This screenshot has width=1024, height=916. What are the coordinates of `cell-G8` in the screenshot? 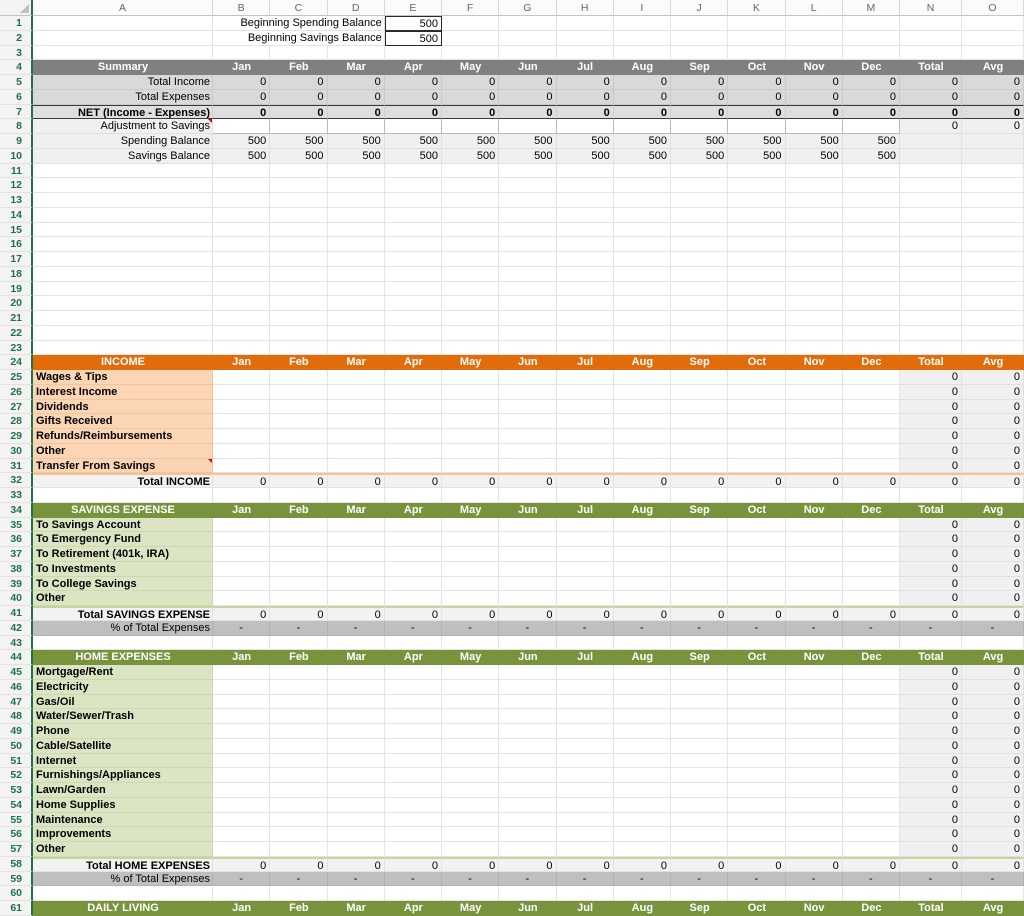 It's located at (528, 126).